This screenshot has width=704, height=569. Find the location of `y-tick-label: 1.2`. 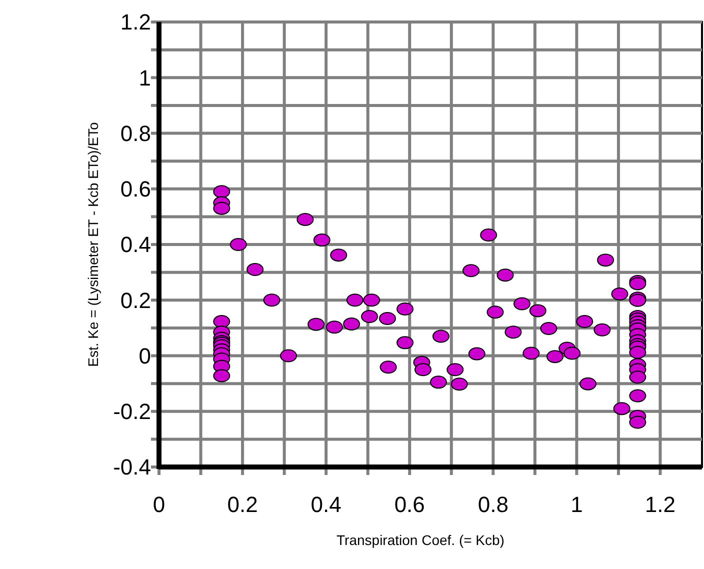

y-tick-label: 1.2 is located at coordinates (135, 22).